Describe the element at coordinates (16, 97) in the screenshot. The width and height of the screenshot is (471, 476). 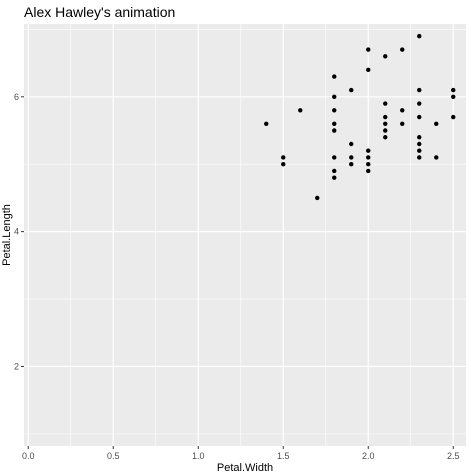
I see `y-tick-label: 6` at that location.